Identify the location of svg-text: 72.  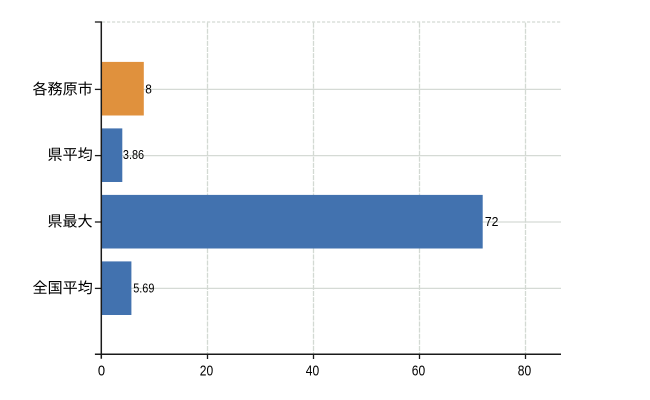
(492, 221).